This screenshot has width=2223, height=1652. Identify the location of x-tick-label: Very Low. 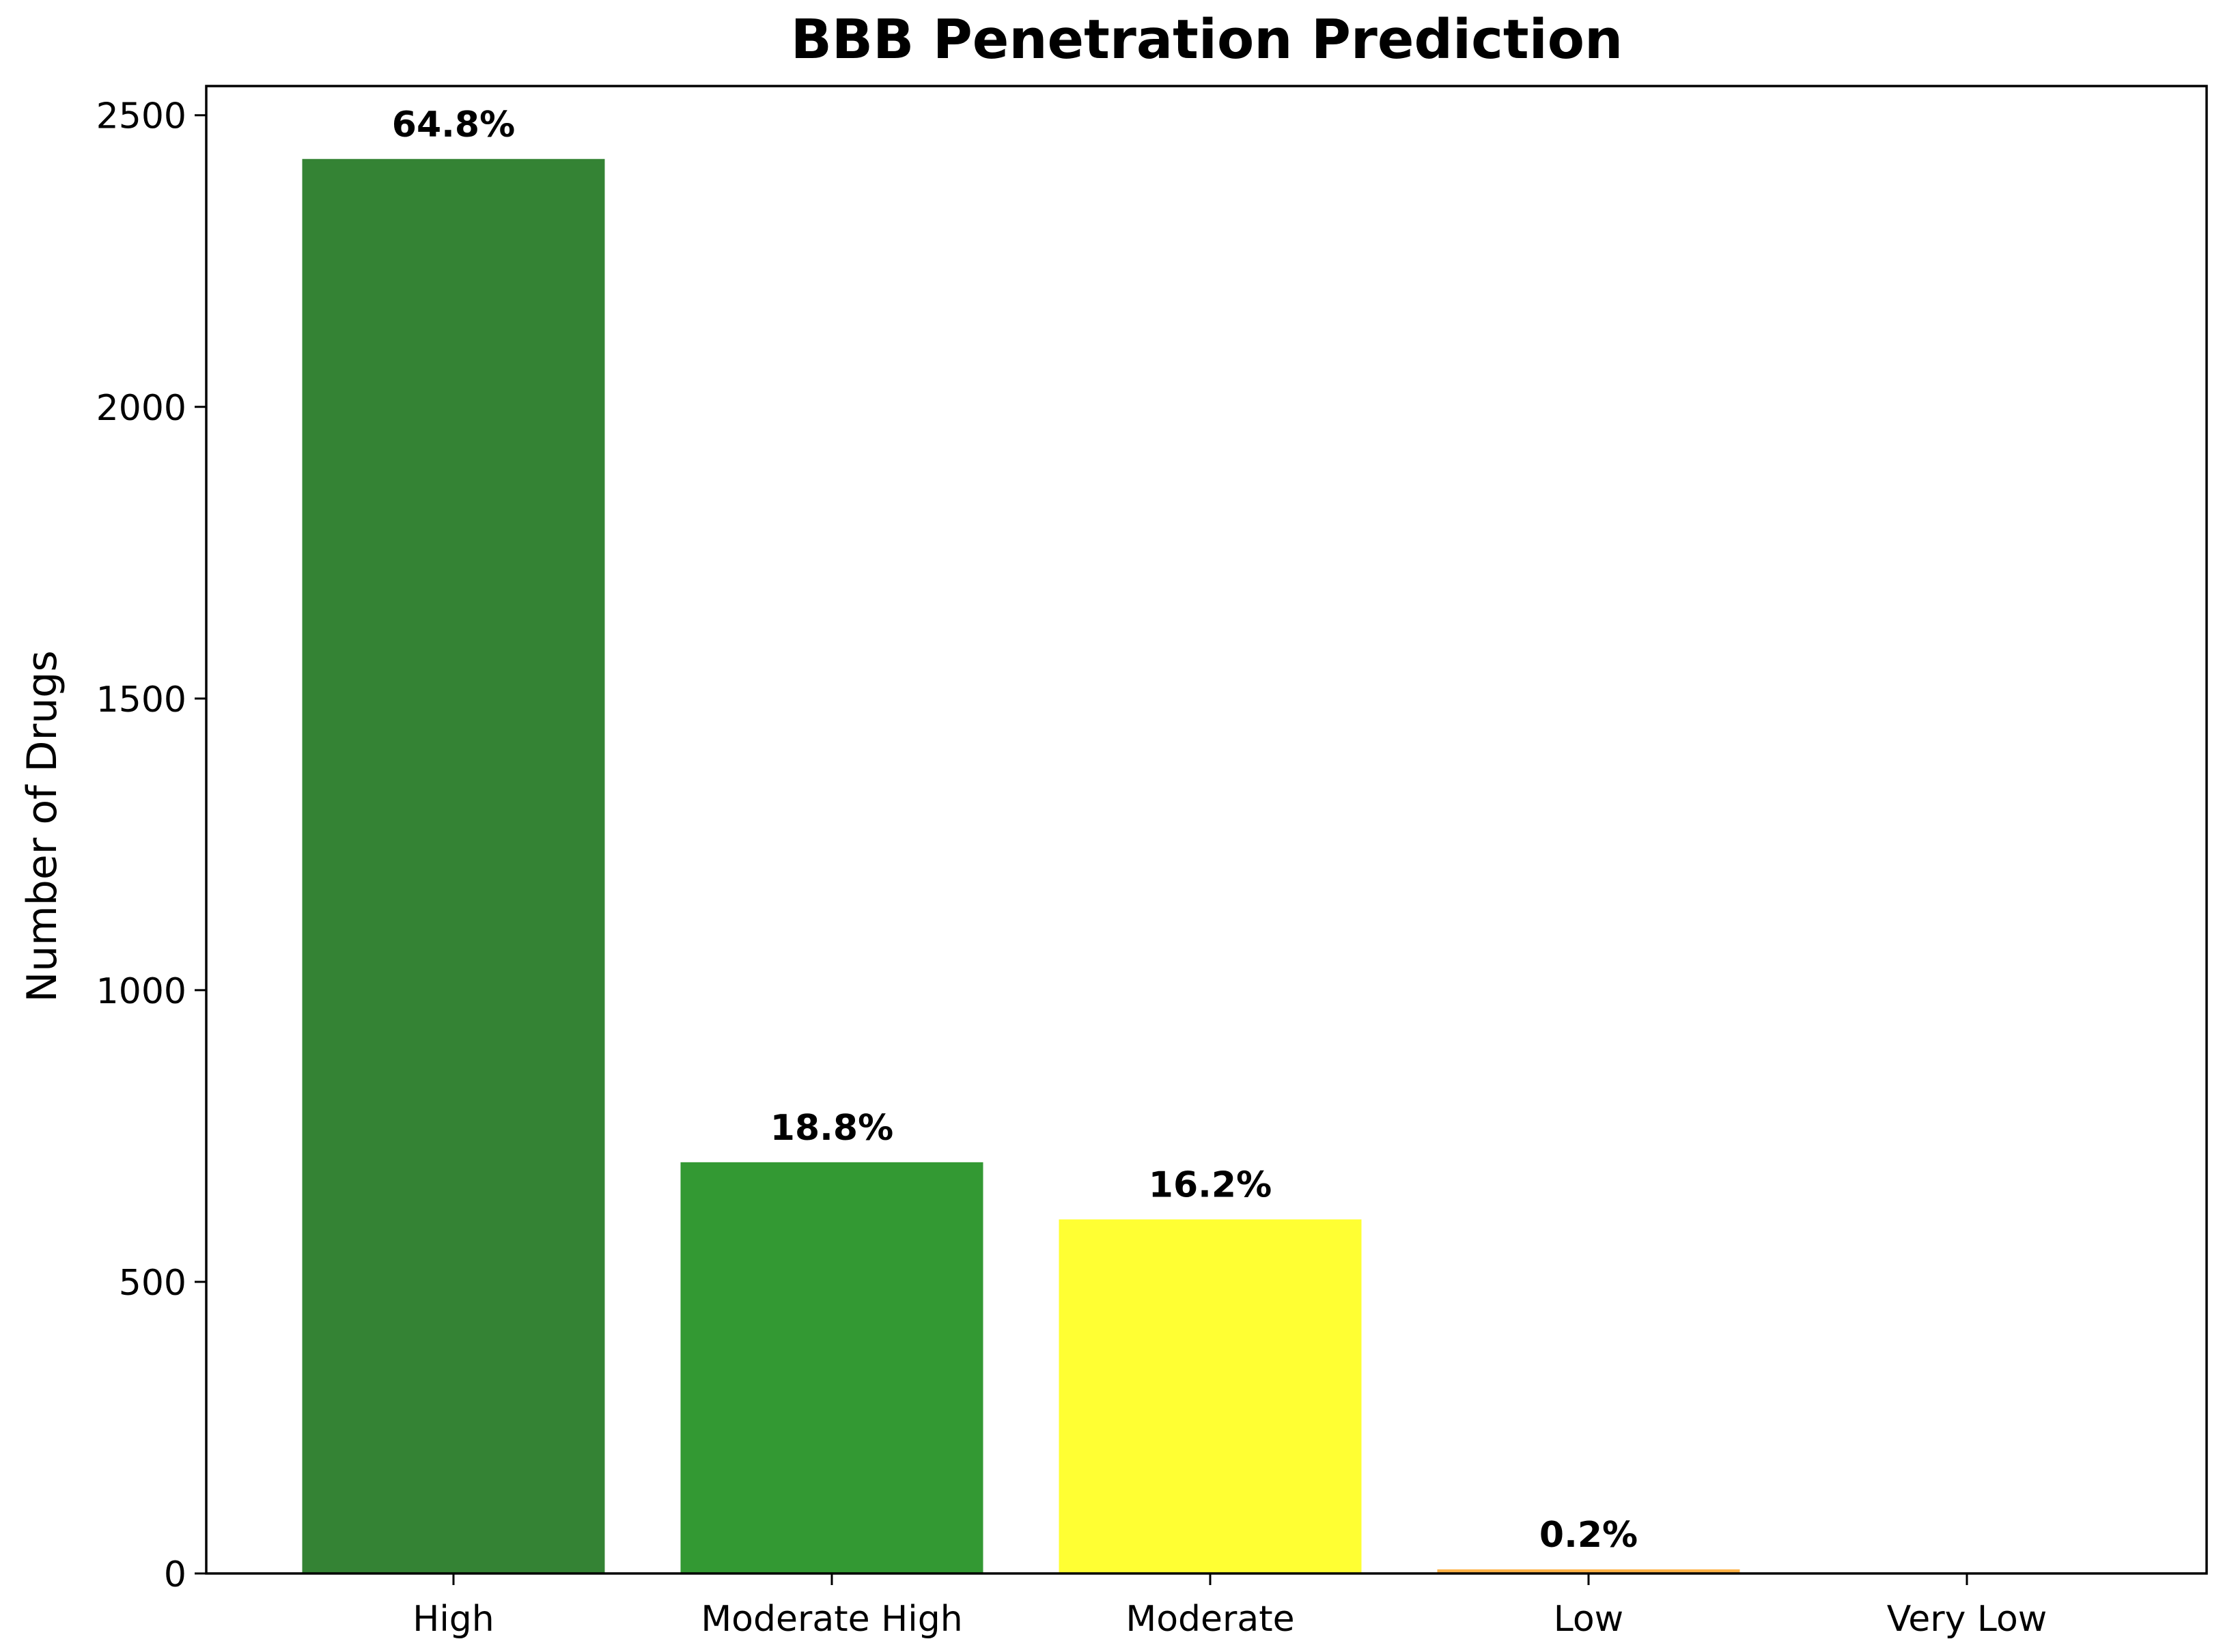
(1967, 1619).